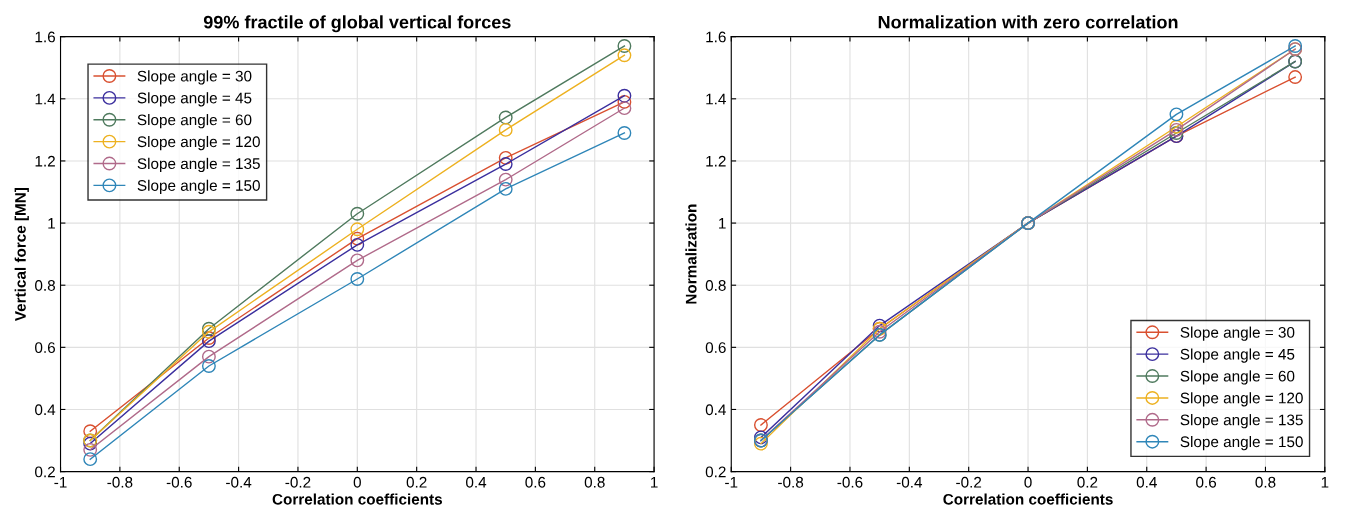 Image resolution: width=1345 pixels, height=524 pixels. Describe the element at coordinates (21, 254) in the screenshot. I see `y-axis-title: Vertical force [MN]` at that location.